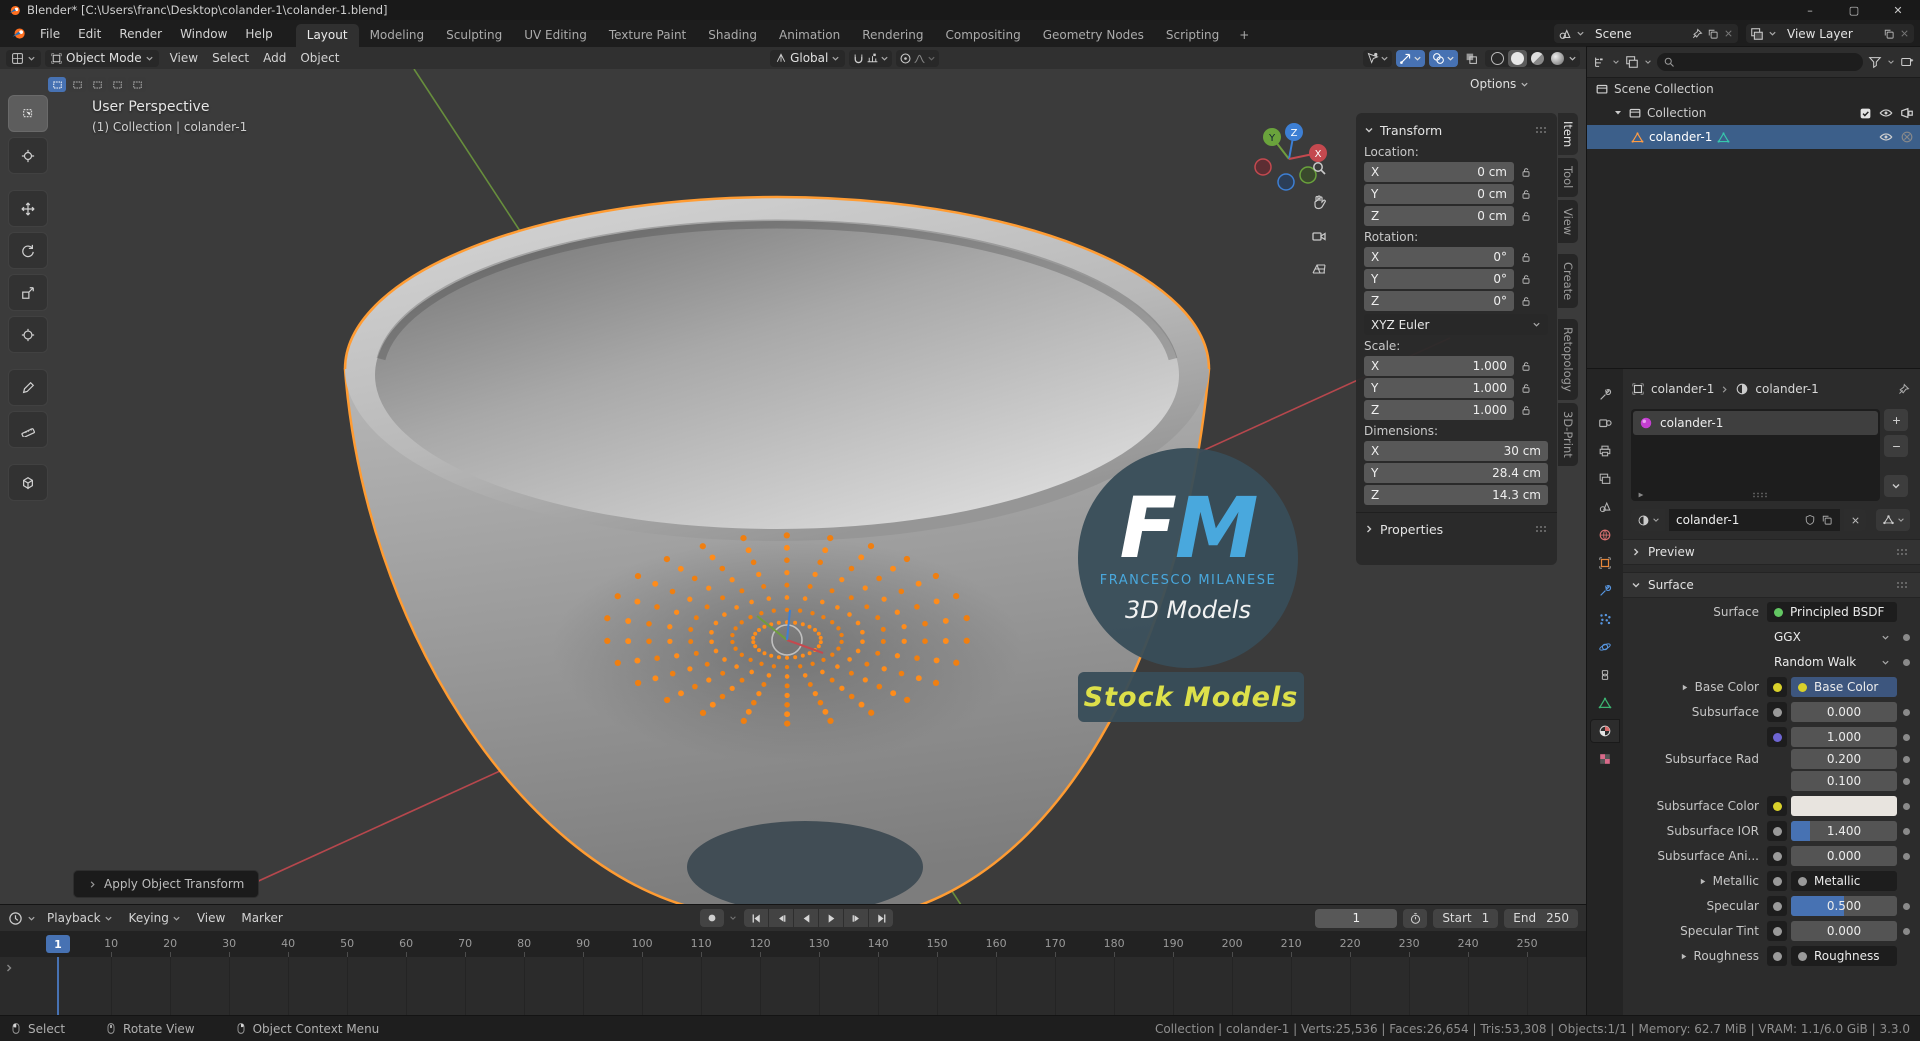 Image resolution: width=1920 pixels, height=1041 pixels. I want to click on viewport-menu-object: Object, so click(320, 58).